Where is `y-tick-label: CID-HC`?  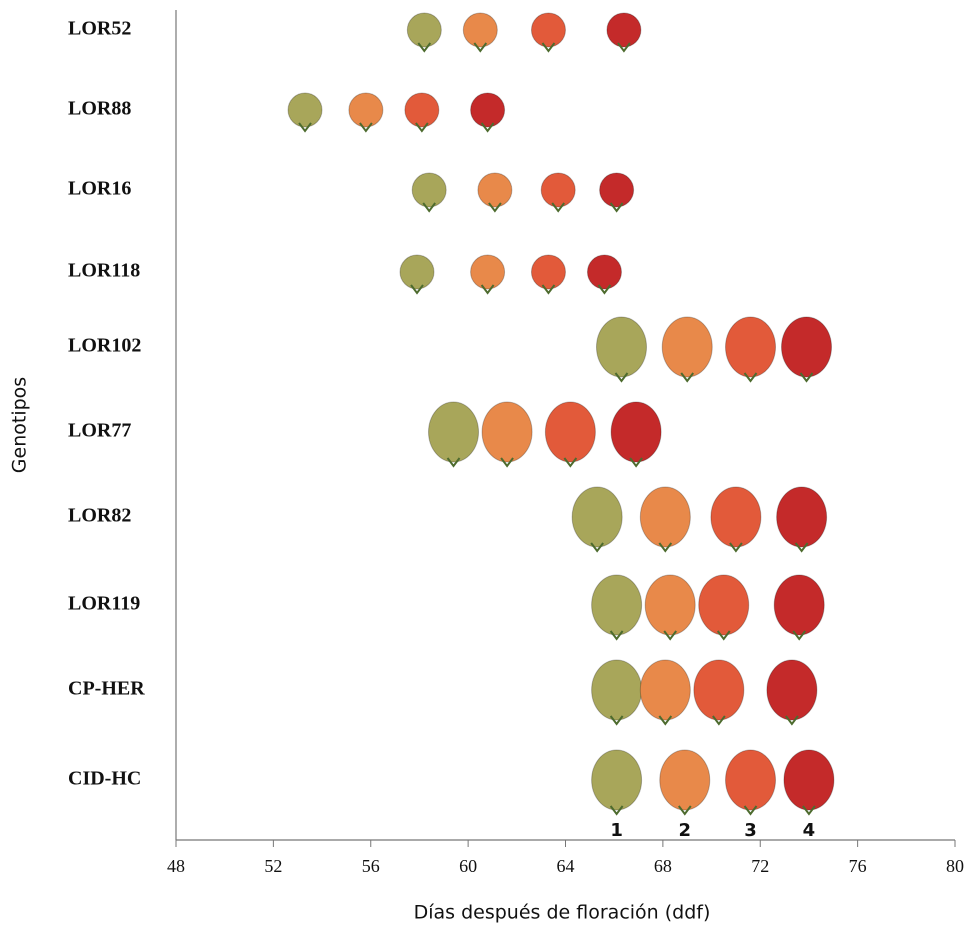 y-tick-label: CID-HC is located at coordinates (104, 779).